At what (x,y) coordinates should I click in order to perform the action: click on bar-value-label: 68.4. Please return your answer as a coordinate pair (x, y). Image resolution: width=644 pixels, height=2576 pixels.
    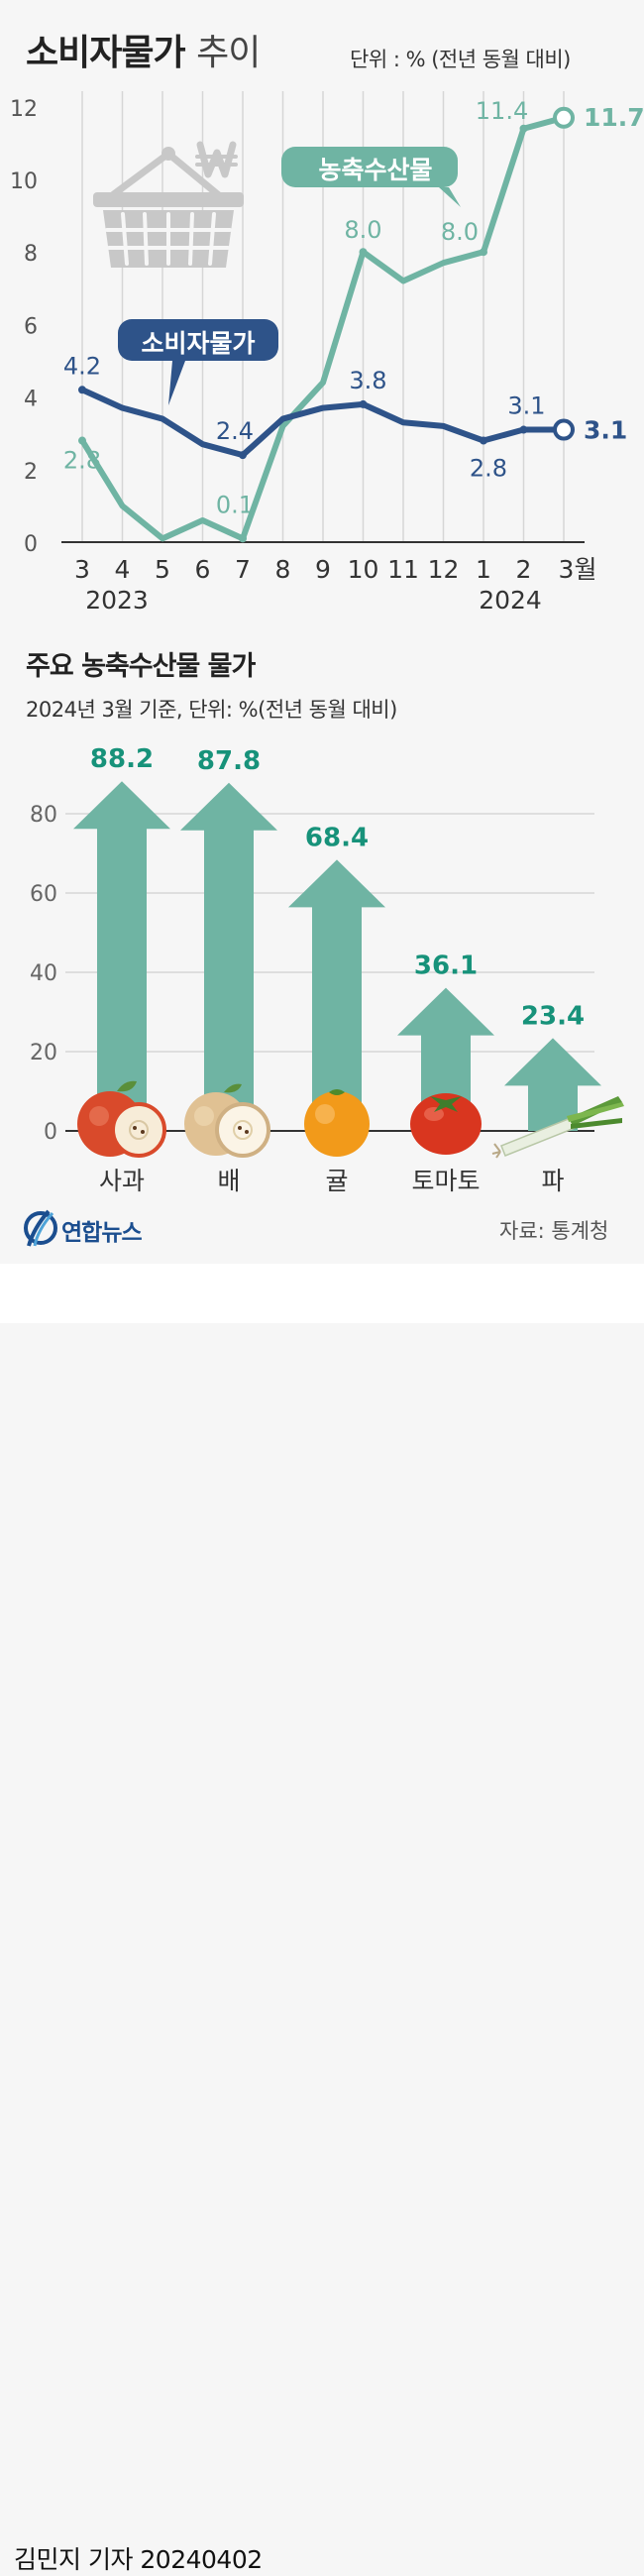
    Looking at the image, I should click on (337, 837).